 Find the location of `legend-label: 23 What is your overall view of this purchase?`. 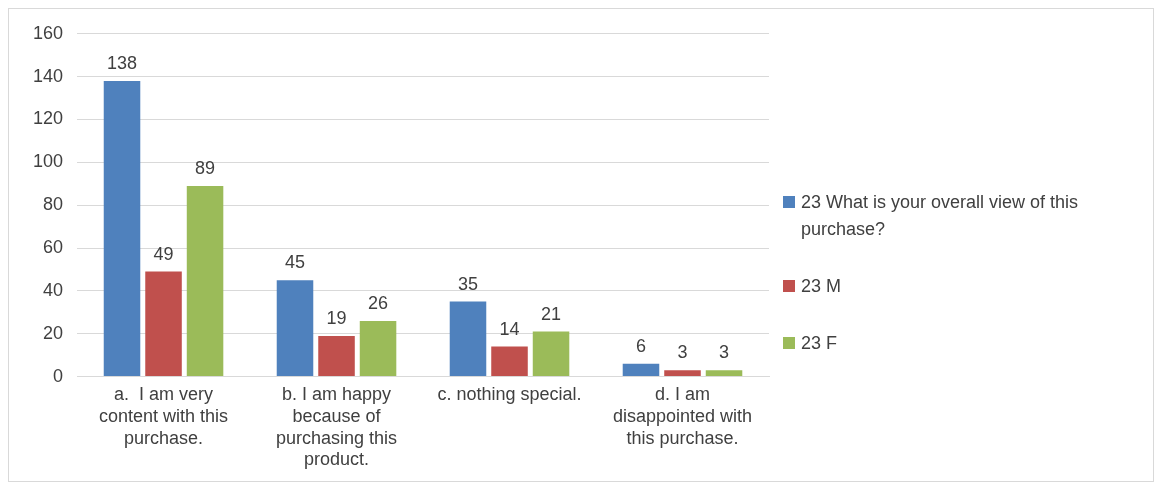

legend-label: 23 What is your overall view of this purchase? is located at coordinates (940, 216).